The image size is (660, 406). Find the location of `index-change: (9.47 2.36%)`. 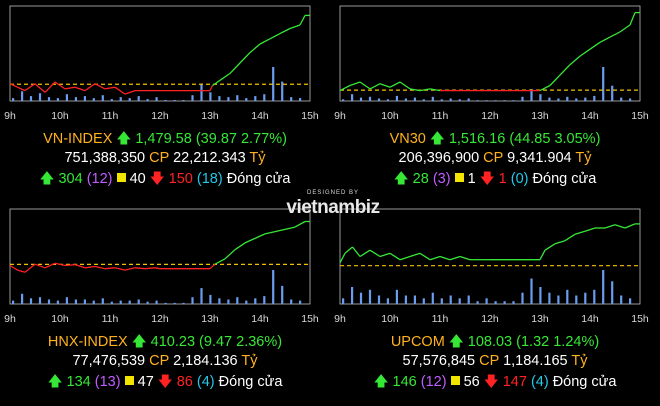

index-change: (9.47 2.36%) is located at coordinates (241, 342).